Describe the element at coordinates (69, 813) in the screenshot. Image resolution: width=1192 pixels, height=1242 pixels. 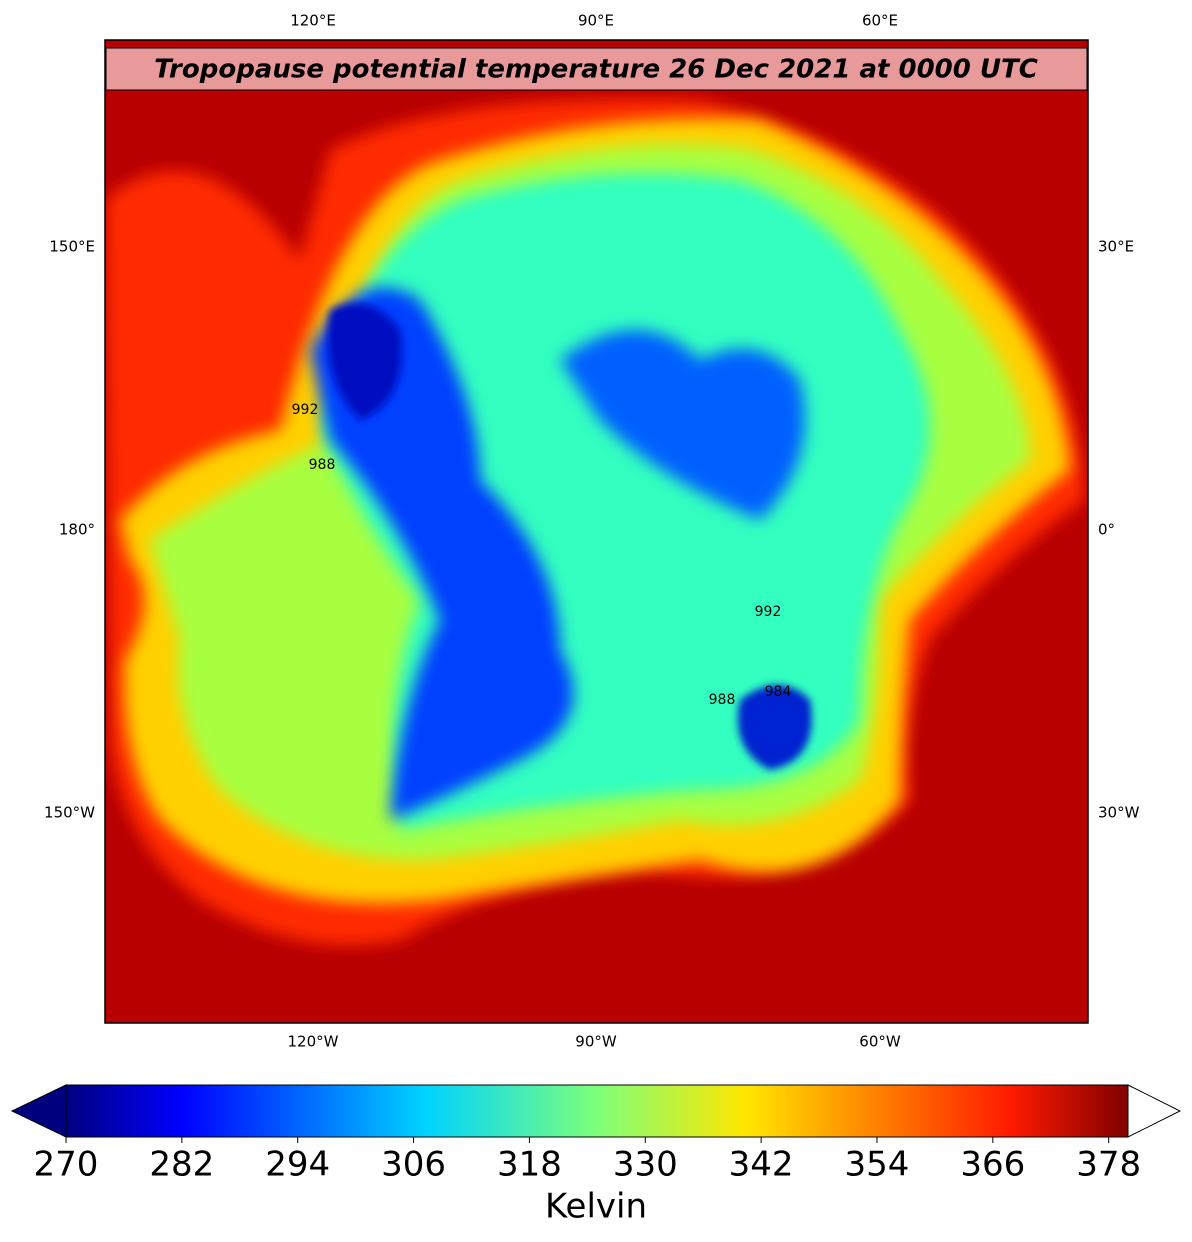
I see `lon-label-left: 150°W` at that location.